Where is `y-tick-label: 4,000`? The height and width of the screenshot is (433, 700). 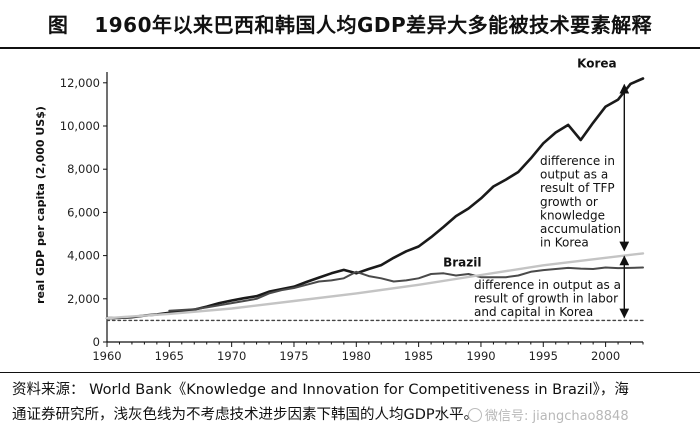 y-tick-label: 4,000 is located at coordinates (83, 256).